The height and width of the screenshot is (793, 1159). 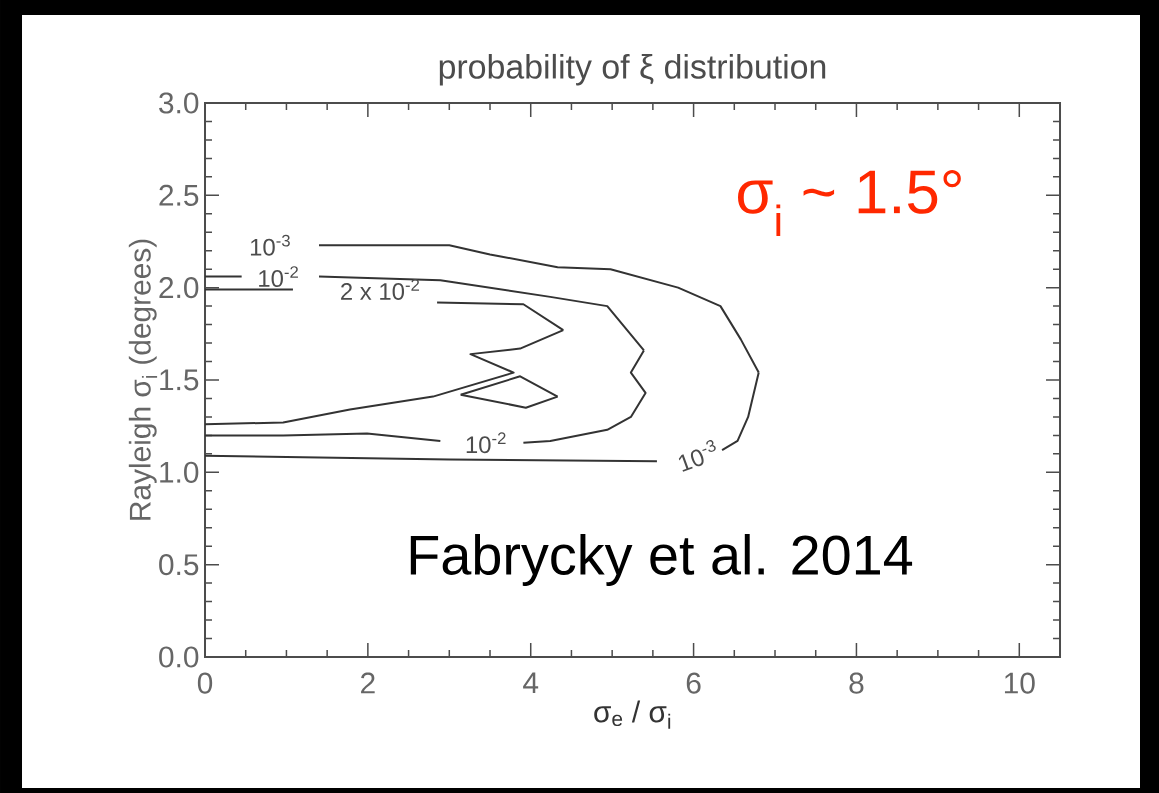 I want to click on y-tick-label: 0.0, so click(x=179, y=657).